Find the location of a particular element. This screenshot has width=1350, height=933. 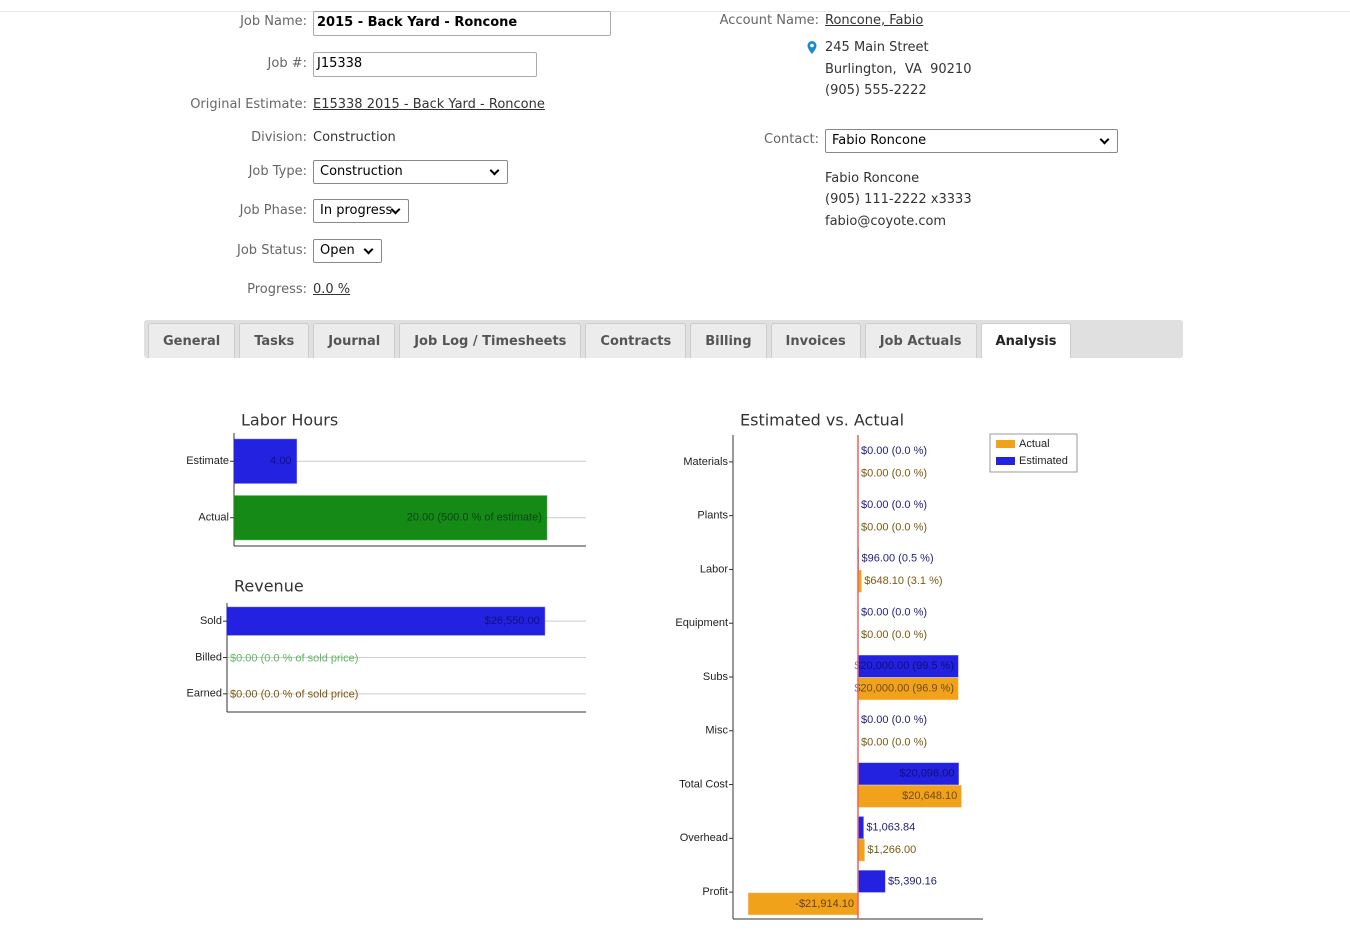

chart-title: Labor Hours is located at coordinates (289, 420).